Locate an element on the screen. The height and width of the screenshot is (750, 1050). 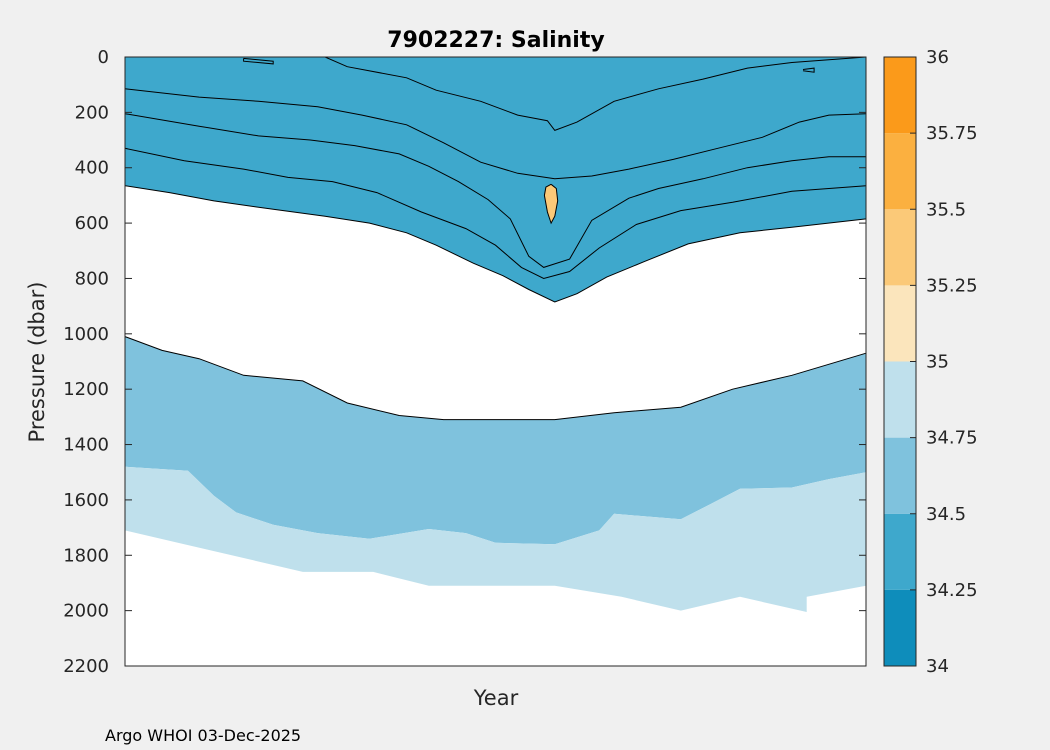
contour-34.5-34.75 is located at coordinates (495, 213).